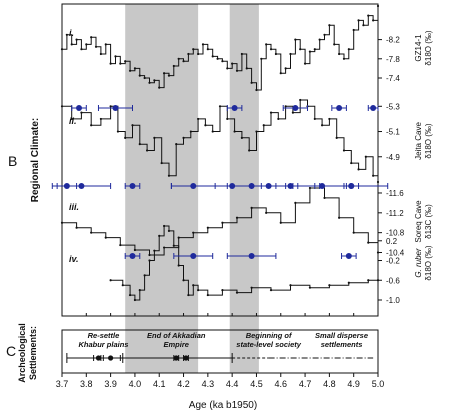 This screenshot has height=415, width=449. I want to click on x-tick-label: 4.2, so click(183, 384).